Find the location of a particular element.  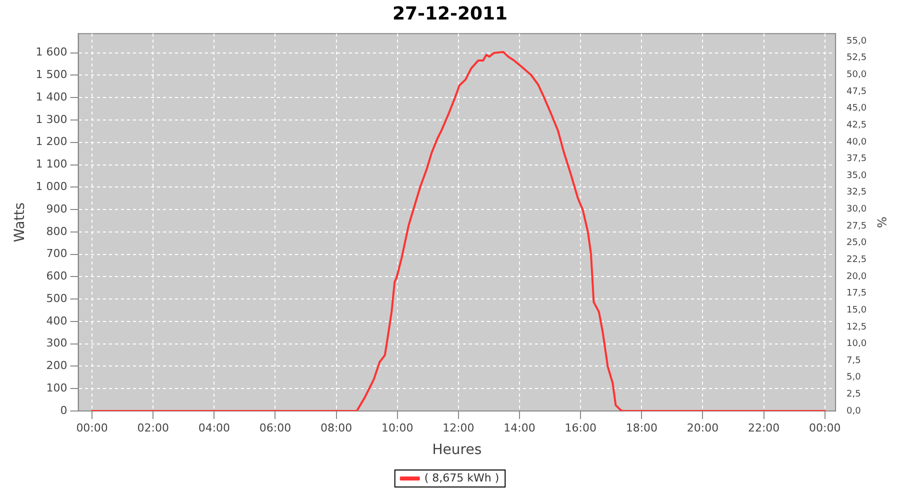

y-tick-label: 1 500 is located at coordinates (52, 75).